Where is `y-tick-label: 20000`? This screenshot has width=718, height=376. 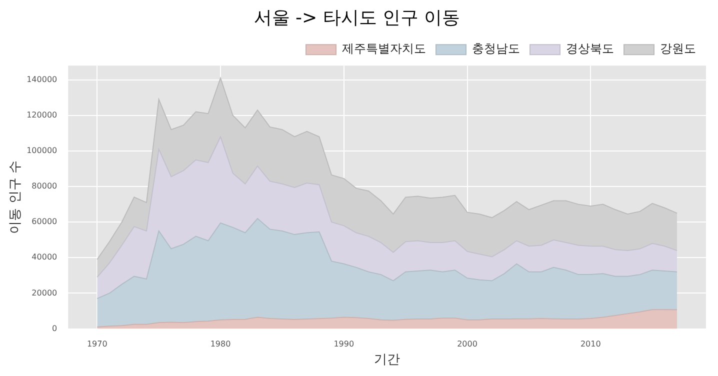 y-tick-label: 20000 is located at coordinates (45, 293).